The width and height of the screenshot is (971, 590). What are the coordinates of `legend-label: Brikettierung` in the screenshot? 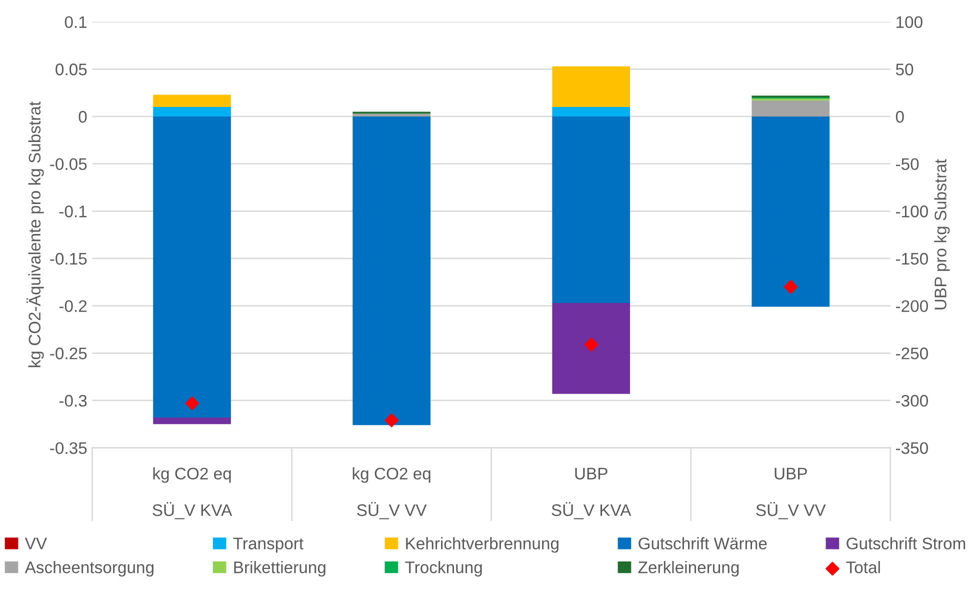 It's located at (280, 569).